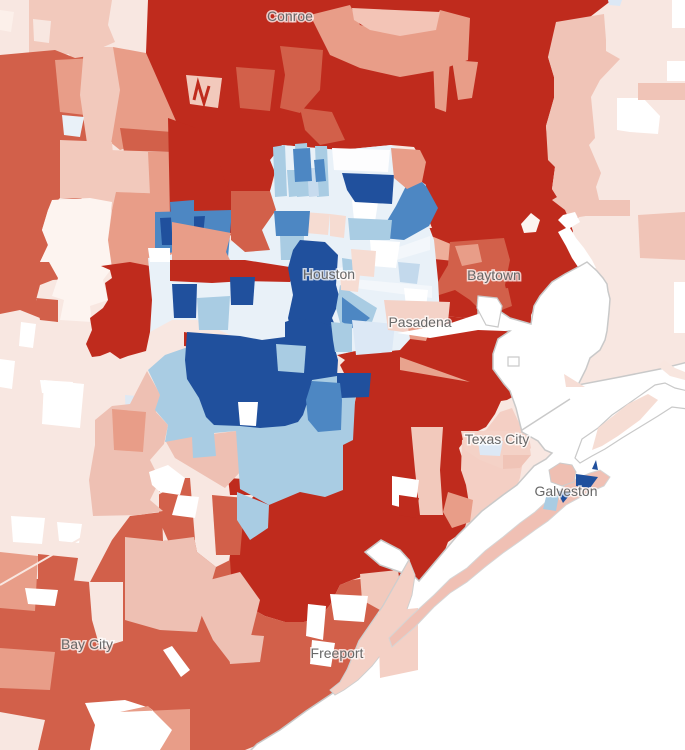 The image size is (685, 750). Describe the element at coordinates (329, 274) in the screenshot. I see `svg-text: Houston` at that location.